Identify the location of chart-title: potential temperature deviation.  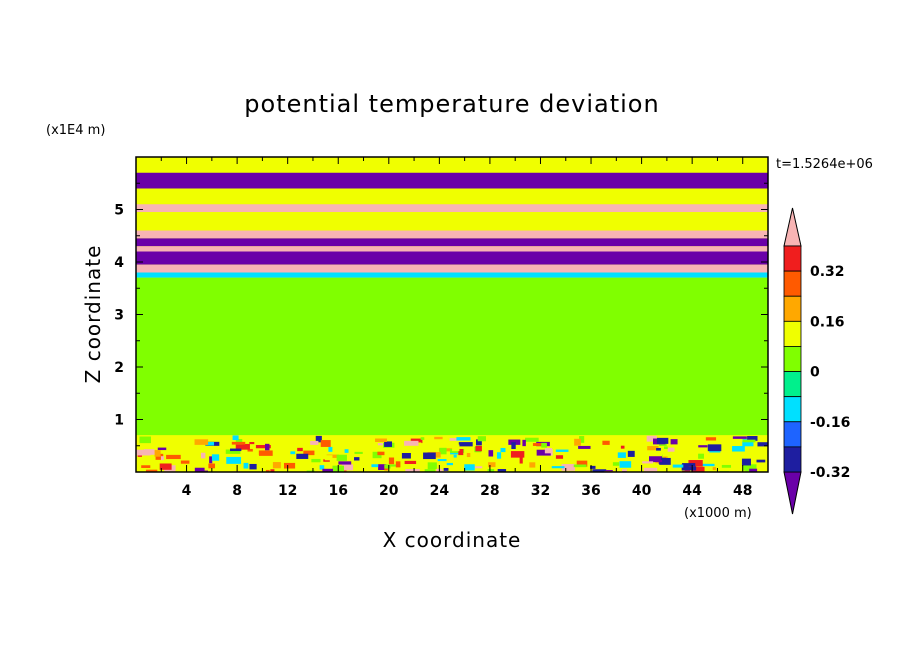
(451, 104).